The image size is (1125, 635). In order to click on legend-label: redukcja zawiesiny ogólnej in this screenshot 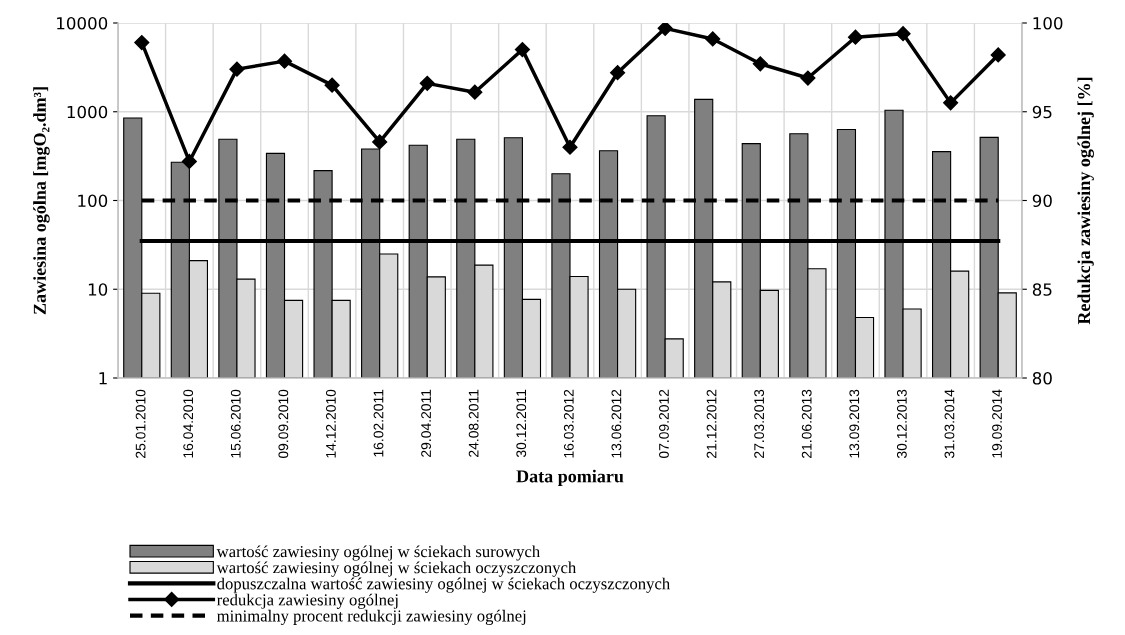, I will do `click(307, 601)`.